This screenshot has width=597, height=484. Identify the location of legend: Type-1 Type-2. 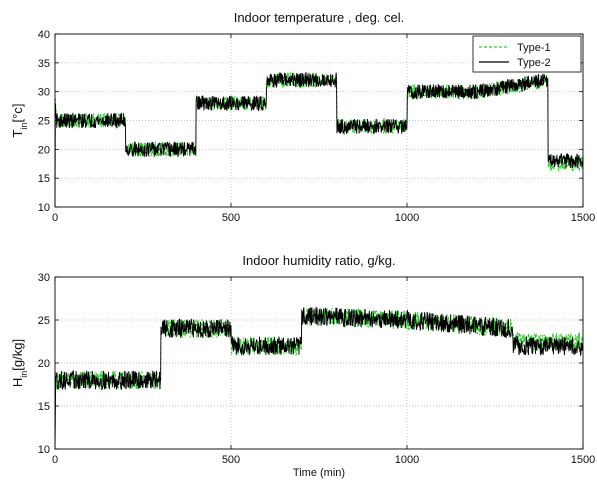
(527, 54).